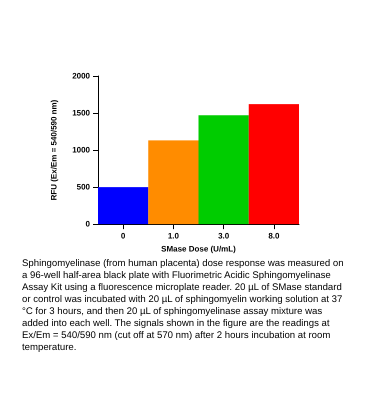  What do you see at coordinates (81, 76) in the screenshot?
I see `y-tick-label: 2000` at bounding box center [81, 76].